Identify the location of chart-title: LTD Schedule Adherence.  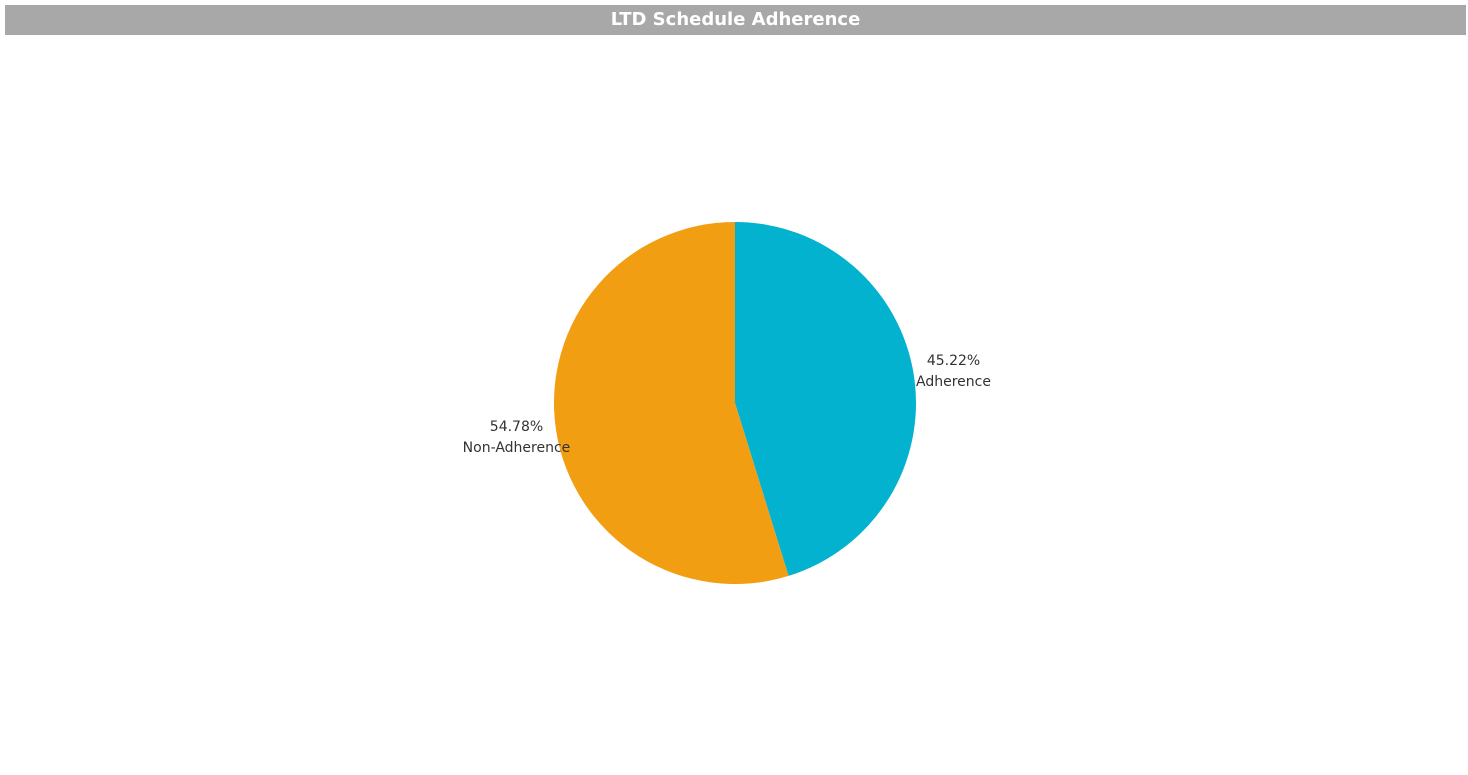
(735, 20).